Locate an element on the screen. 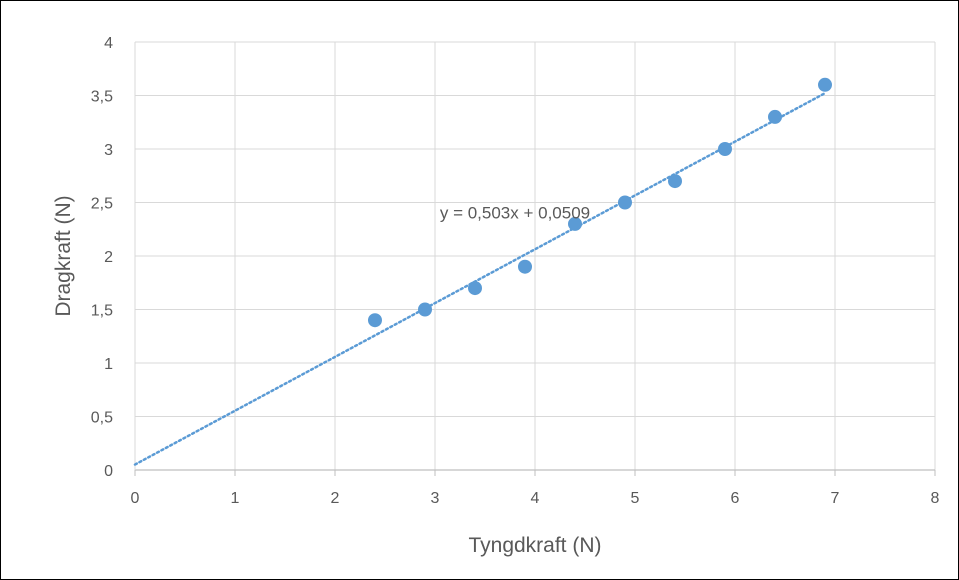  x-tick-label: 0 is located at coordinates (135, 498).